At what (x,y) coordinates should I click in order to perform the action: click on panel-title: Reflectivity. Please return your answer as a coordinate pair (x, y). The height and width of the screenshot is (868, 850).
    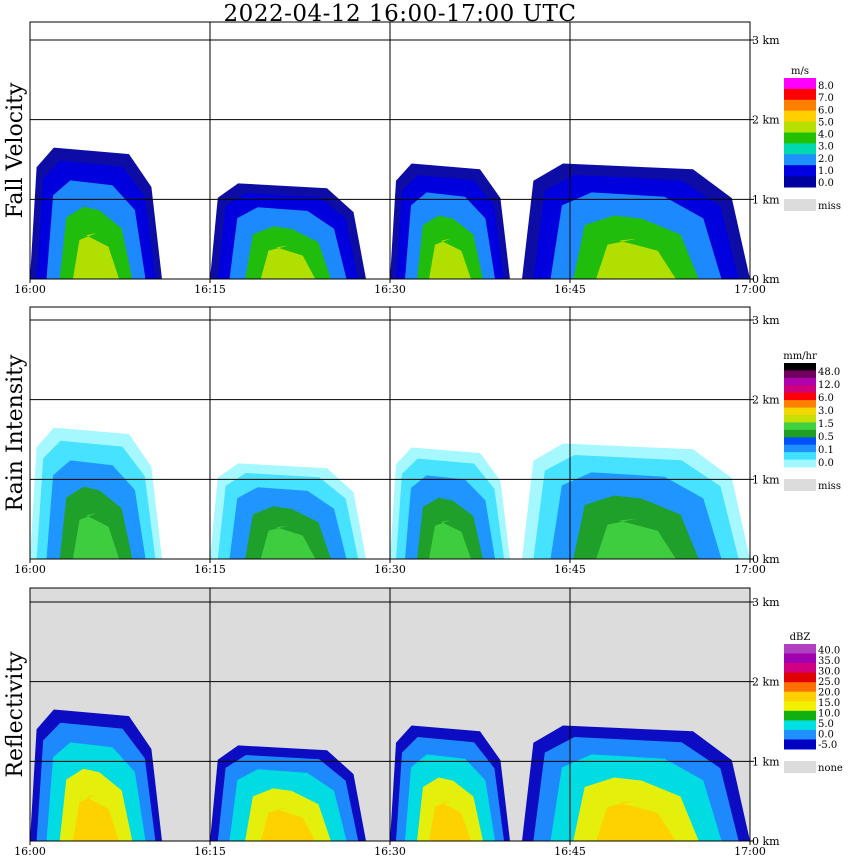
    Looking at the image, I should click on (15, 714).